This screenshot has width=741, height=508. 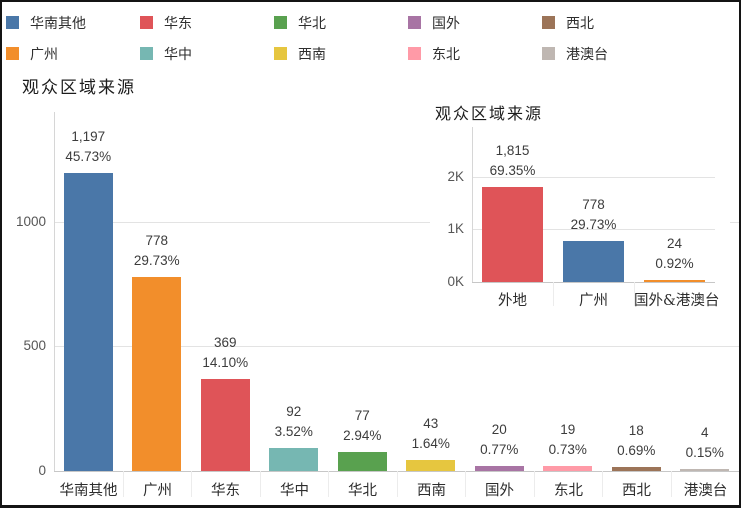 I want to click on y-tick-label: 0K, so click(x=455, y=281).